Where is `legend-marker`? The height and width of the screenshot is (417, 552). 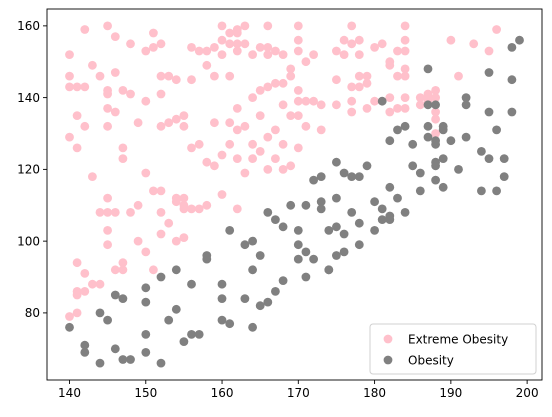
legend-marker is located at coordinates (388, 360).